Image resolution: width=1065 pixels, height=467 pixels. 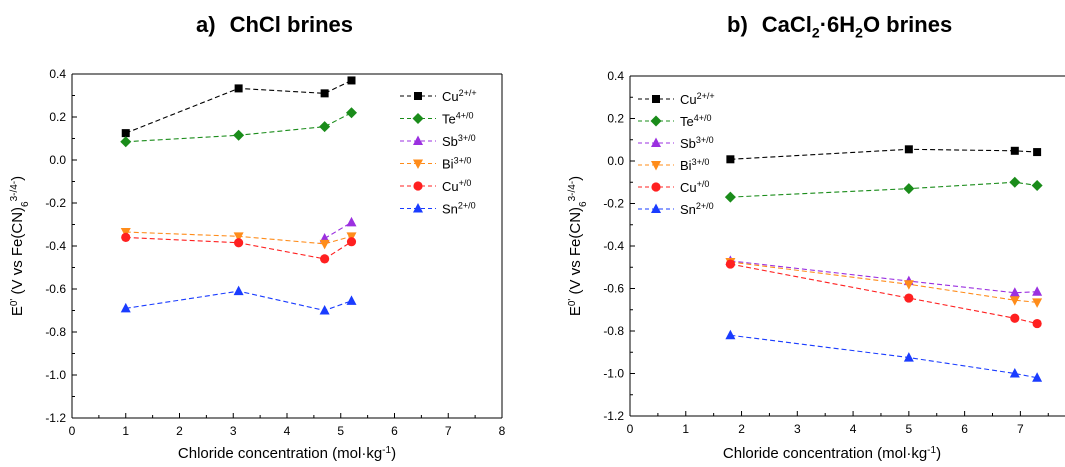 I want to click on x-tick-label: 6, so click(x=394, y=431).